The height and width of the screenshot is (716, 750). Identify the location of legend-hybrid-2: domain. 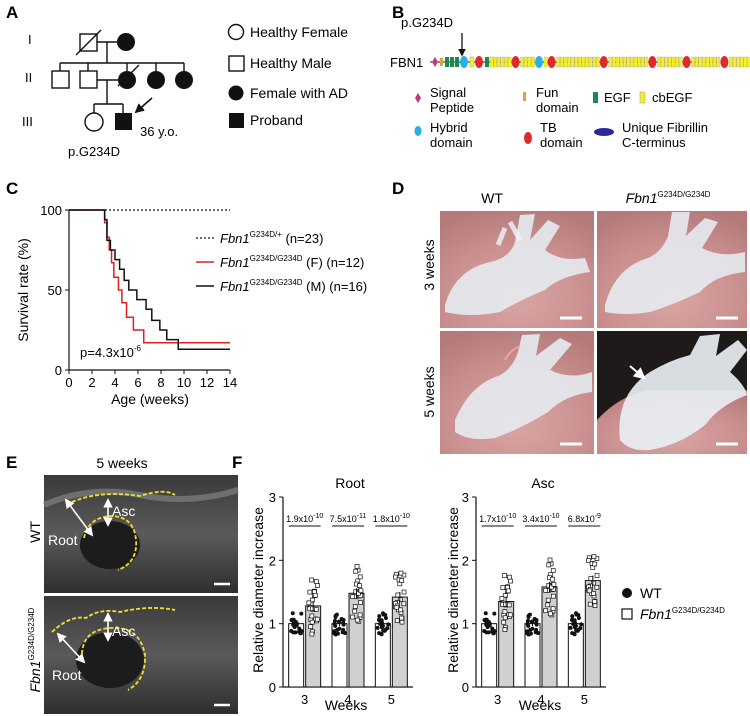
(451, 142).